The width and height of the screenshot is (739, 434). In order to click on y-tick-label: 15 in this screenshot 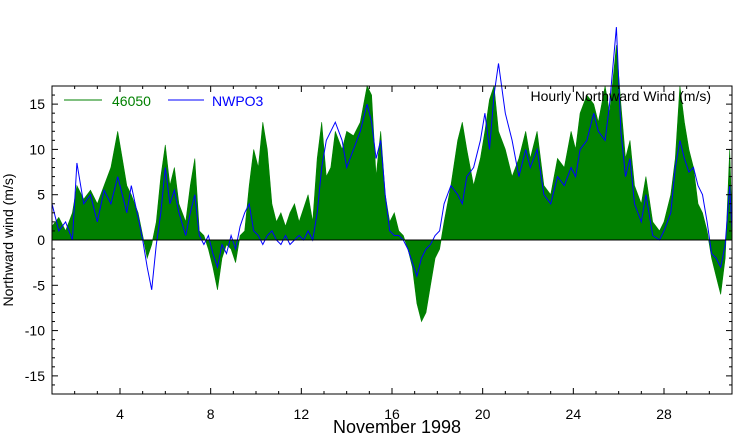, I will do `click(37, 104)`.